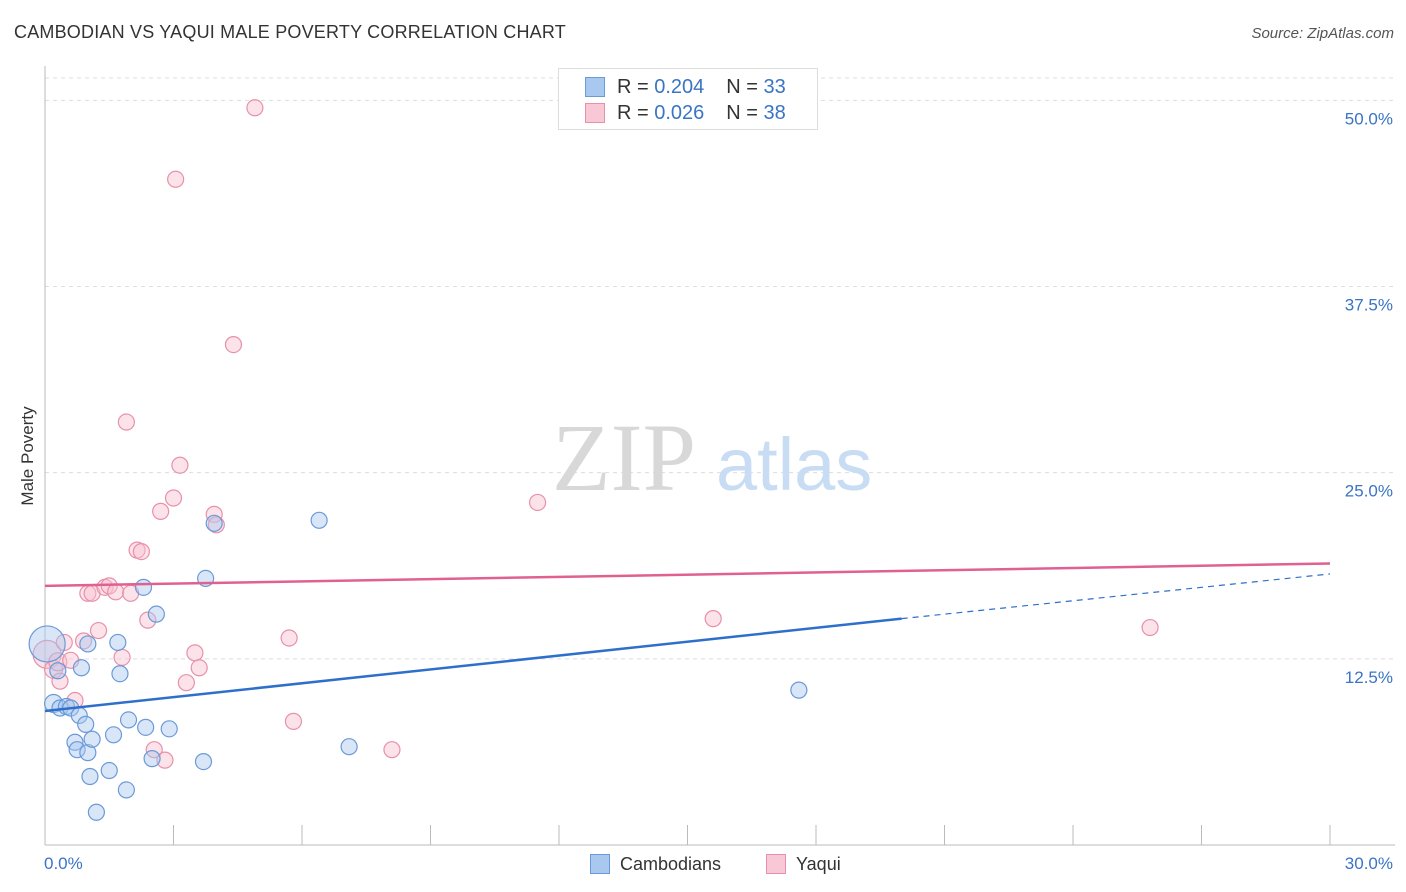 This screenshot has height=892, width=1406. Describe the element at coordinates (1369, 491) in the screenshot. I see `y-tick-label: 25.0%` at that location.